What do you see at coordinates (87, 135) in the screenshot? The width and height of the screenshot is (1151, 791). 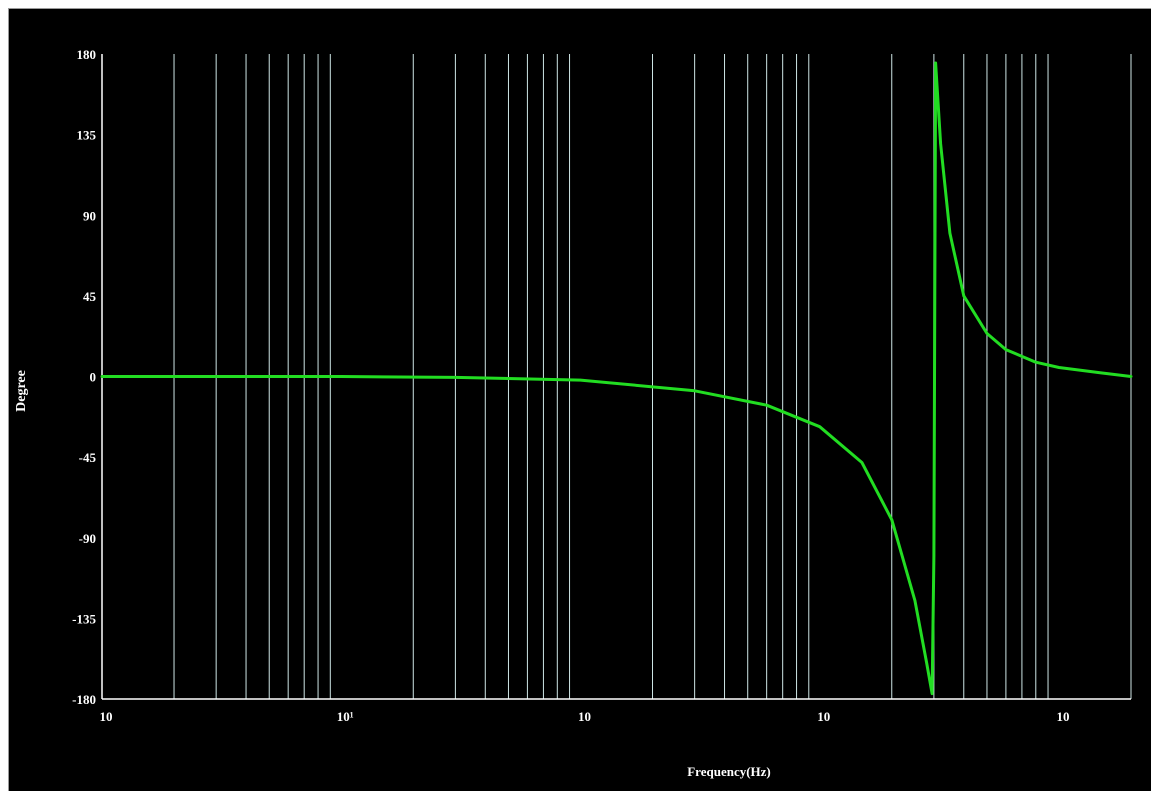 I see `y-tick-label: 135` at bounding box center [87, 135].